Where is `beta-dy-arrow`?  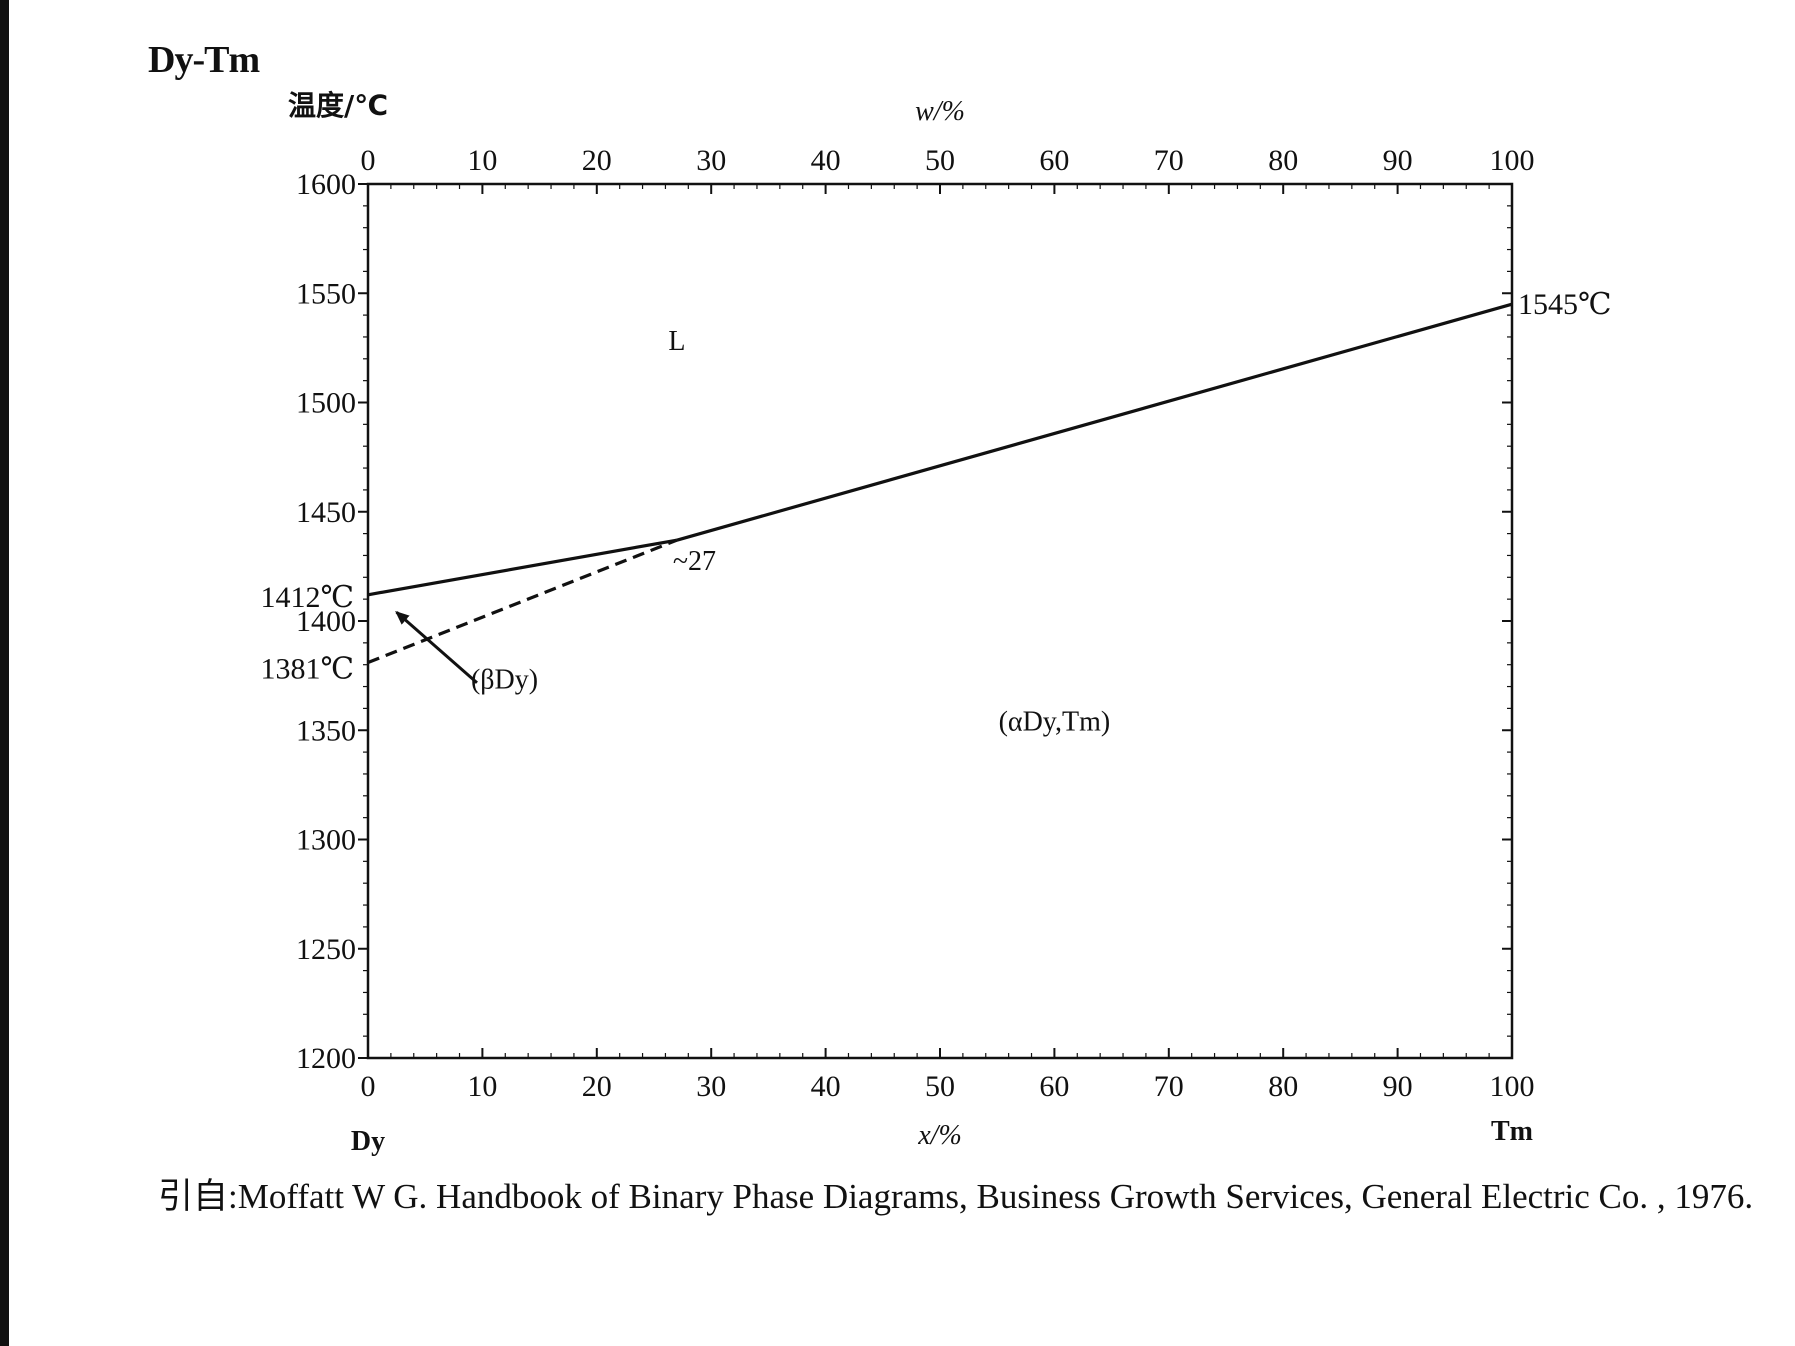
beta-dy-arrow is located at coordinates (436, 647).